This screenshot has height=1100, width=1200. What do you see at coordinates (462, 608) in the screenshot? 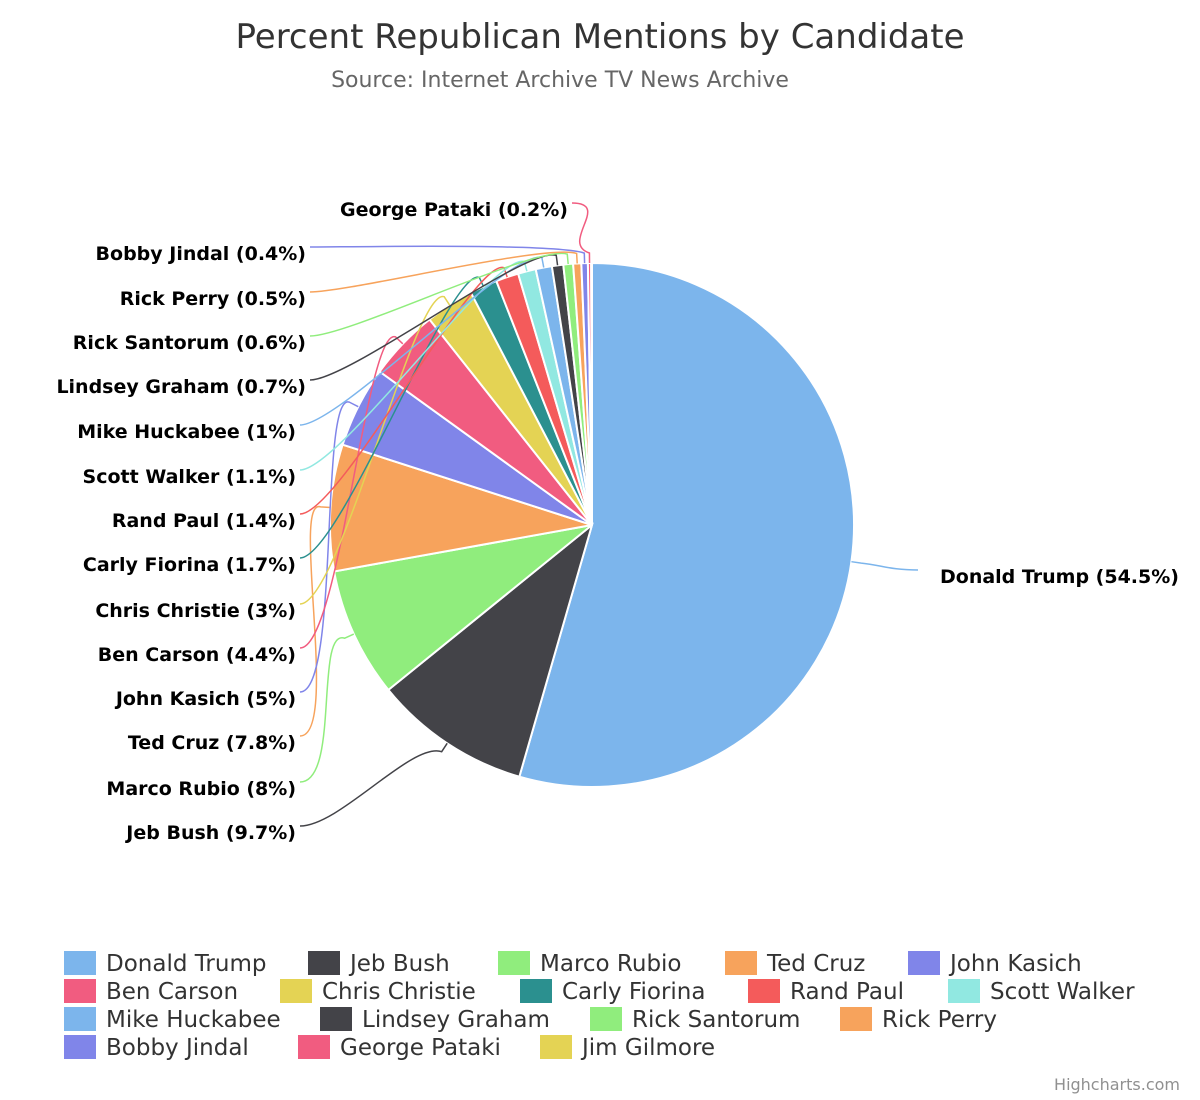
I see `slice-marco-rubio` at bounding box center [462, 608].